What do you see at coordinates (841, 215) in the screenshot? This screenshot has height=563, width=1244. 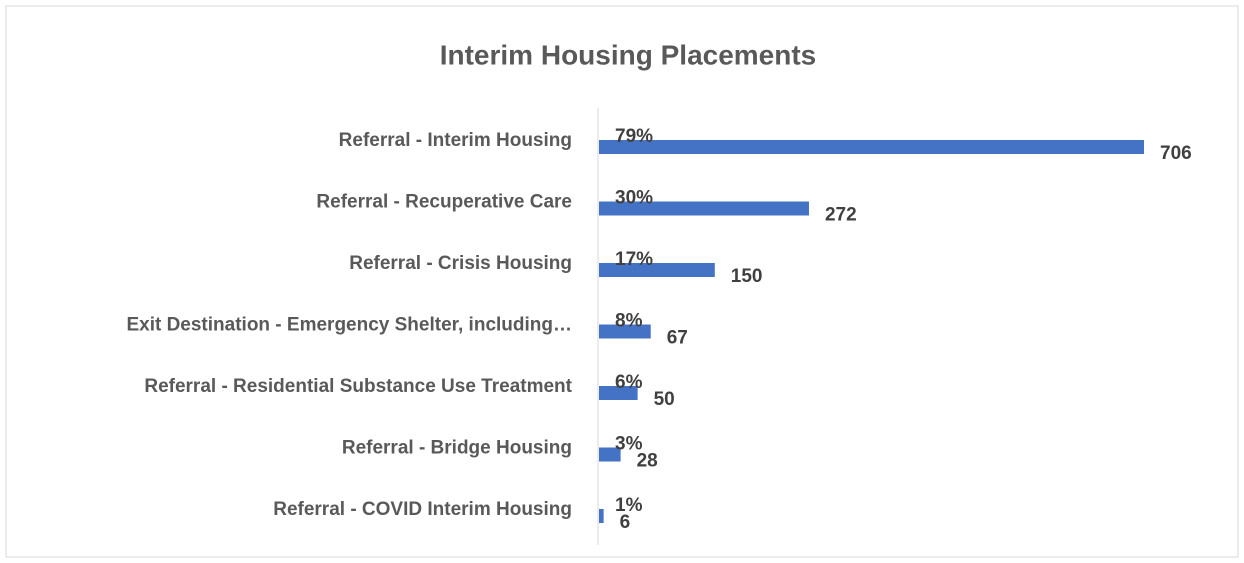 I see `value-label: 272` at bounding box center [841, 215].